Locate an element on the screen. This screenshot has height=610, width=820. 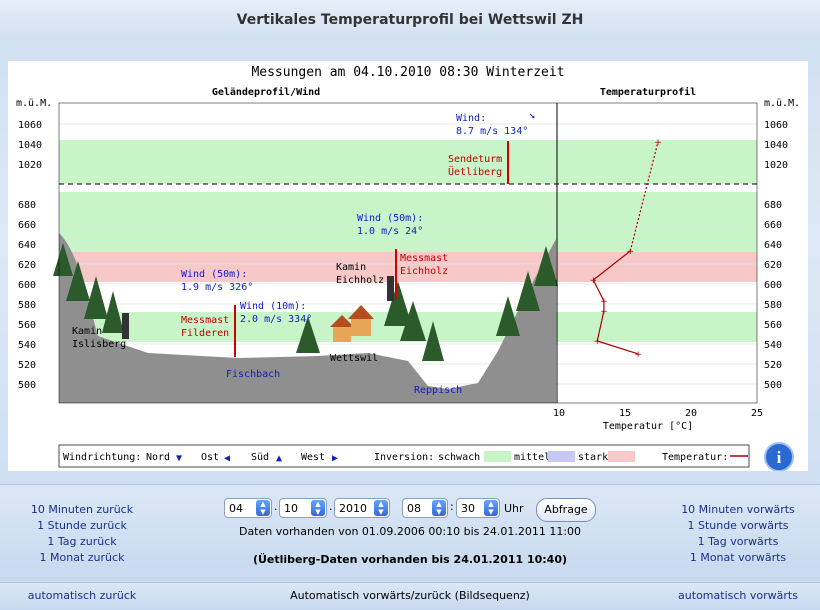
village-houses is located at coordinates (352, 323).